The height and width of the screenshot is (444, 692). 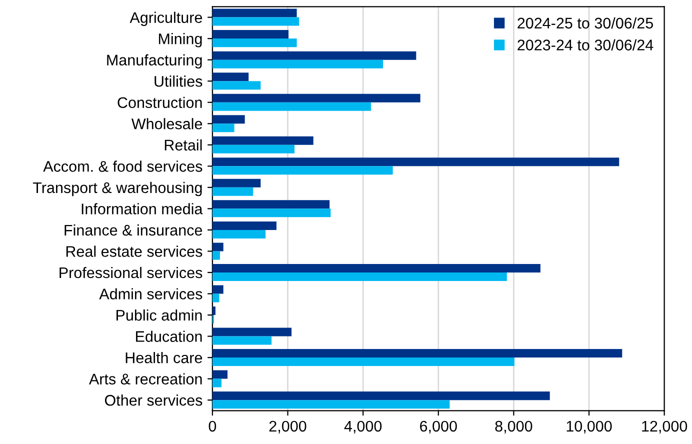 What do you see at coordinates (363, 427) in the screenshot?
I see `x-tick-label: 4,000` at bounding box center [363, 427].